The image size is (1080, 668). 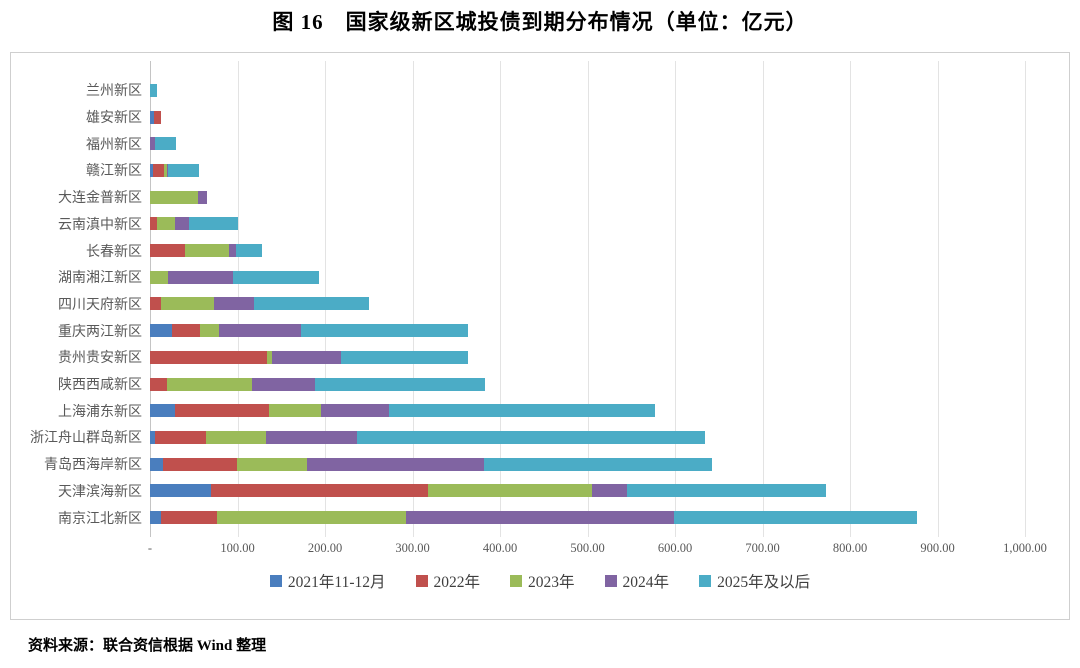 What do you see at coordinates (114, 119) in the screenshot?
I see `category-label: 雄安新区` at bounding box center [114, 119].